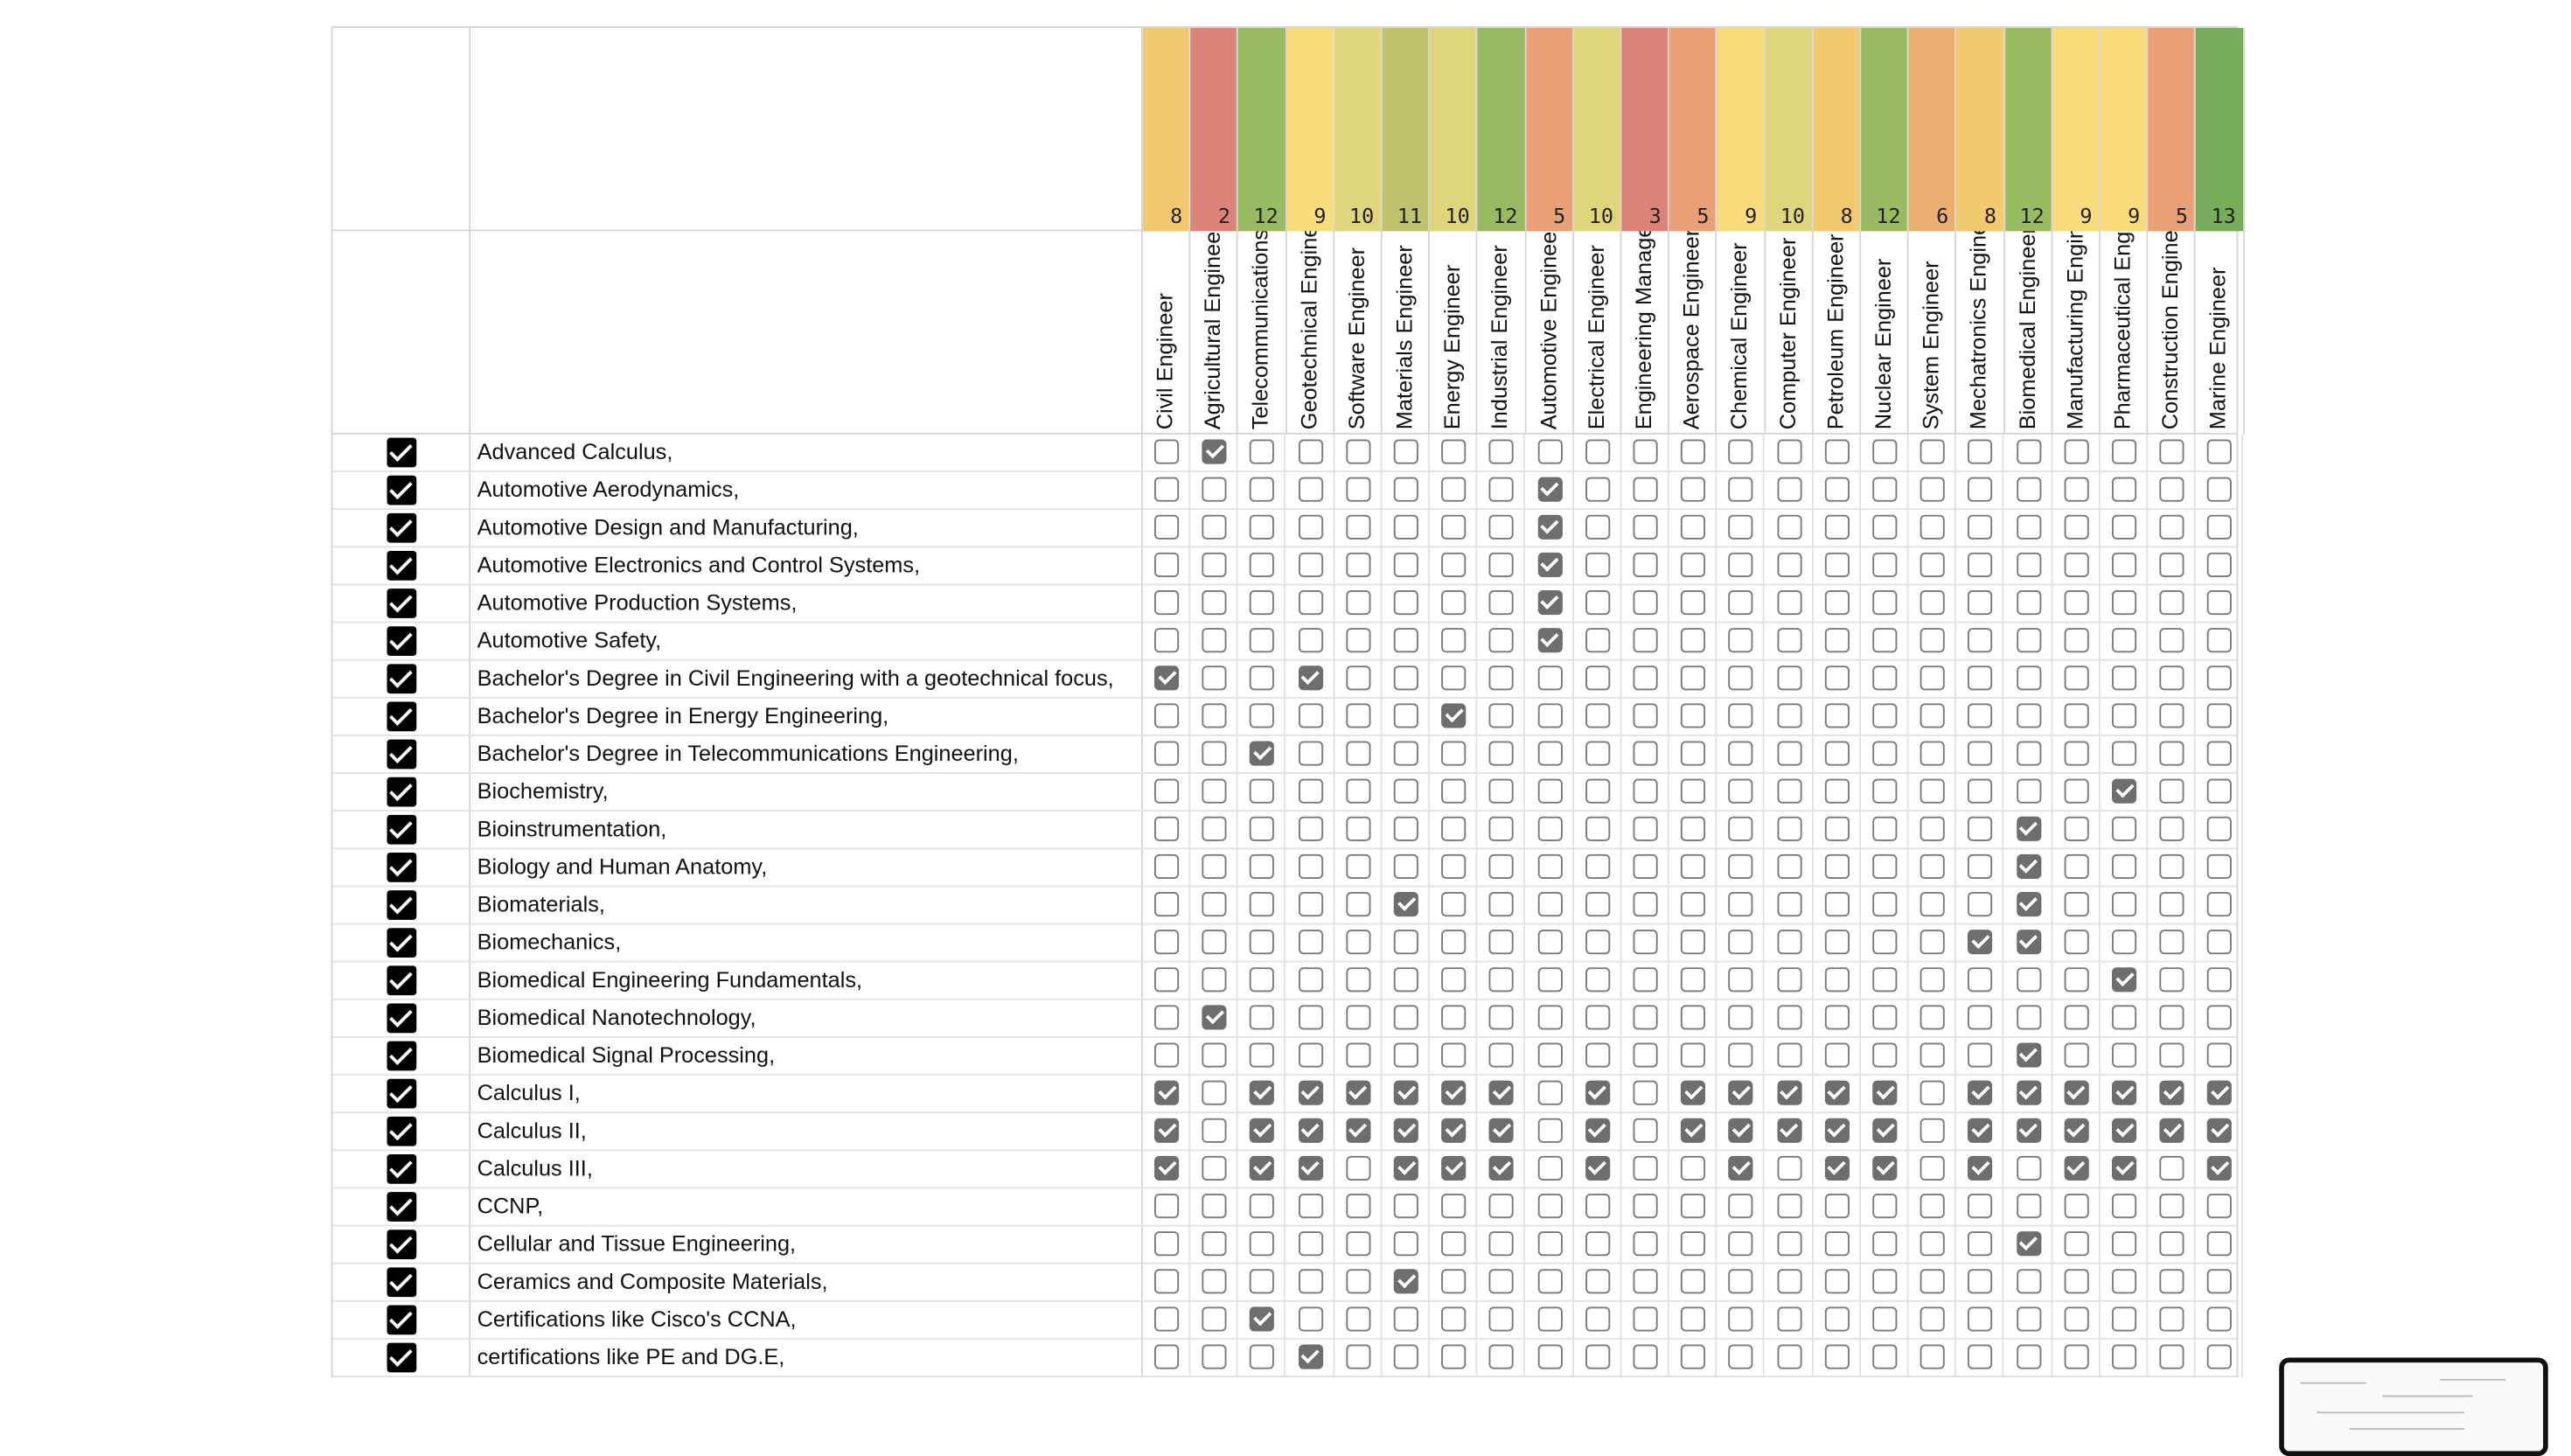 This screenshot has width=2571, height=1456. What do you see at coordinates (1741, 333) in the screenshot?
I see `column-header: Chemical Engineer` at bounding box center [1741, 333].